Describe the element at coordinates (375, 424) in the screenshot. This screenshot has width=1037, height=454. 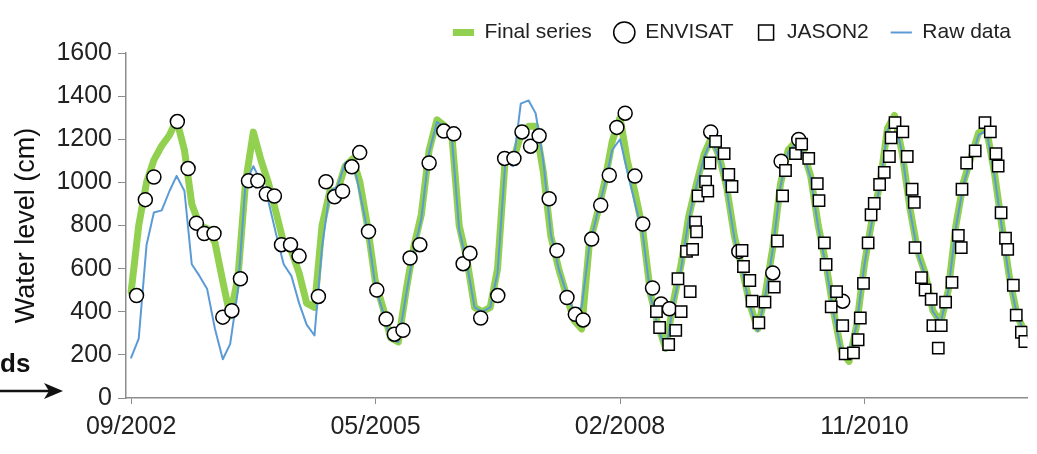
I see `x-tick-label: 05/2005` at that location.